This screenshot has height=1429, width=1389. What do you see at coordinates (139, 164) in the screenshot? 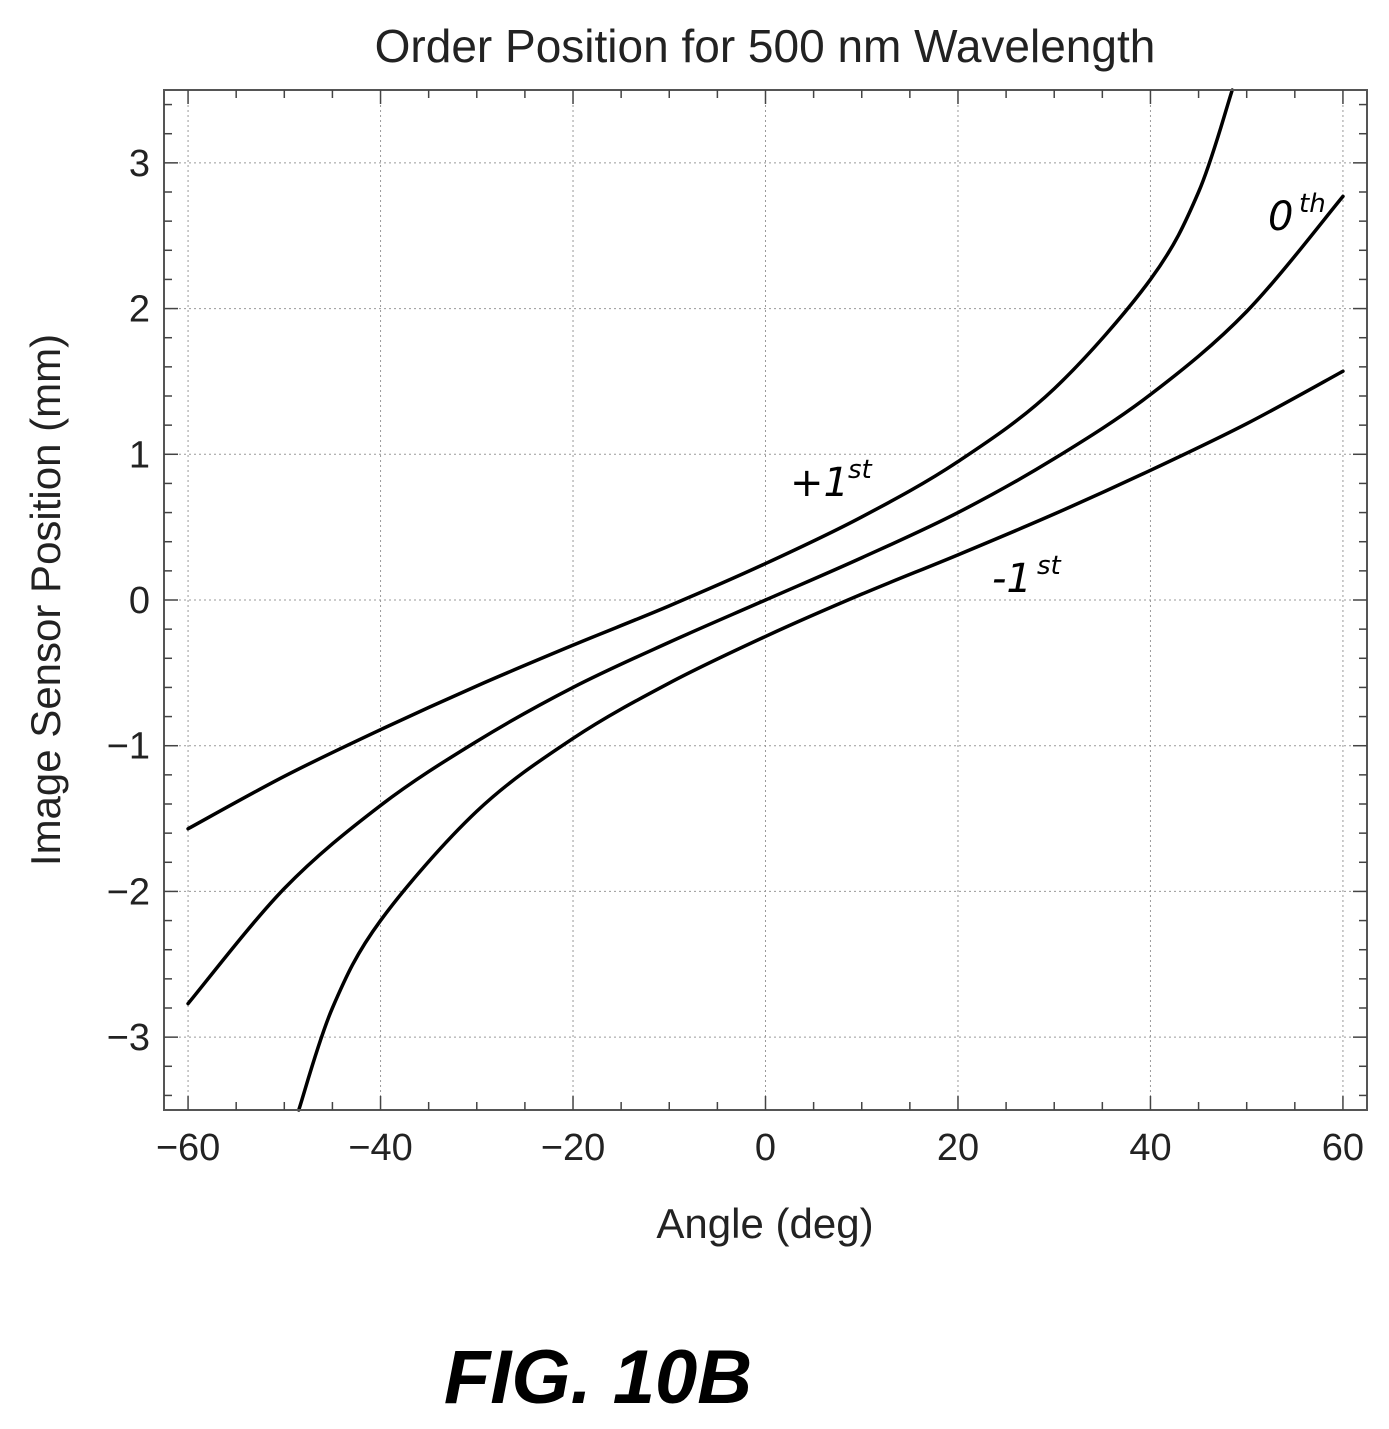
I see `y-tick-label: 3` at bounding box center [139, 164].